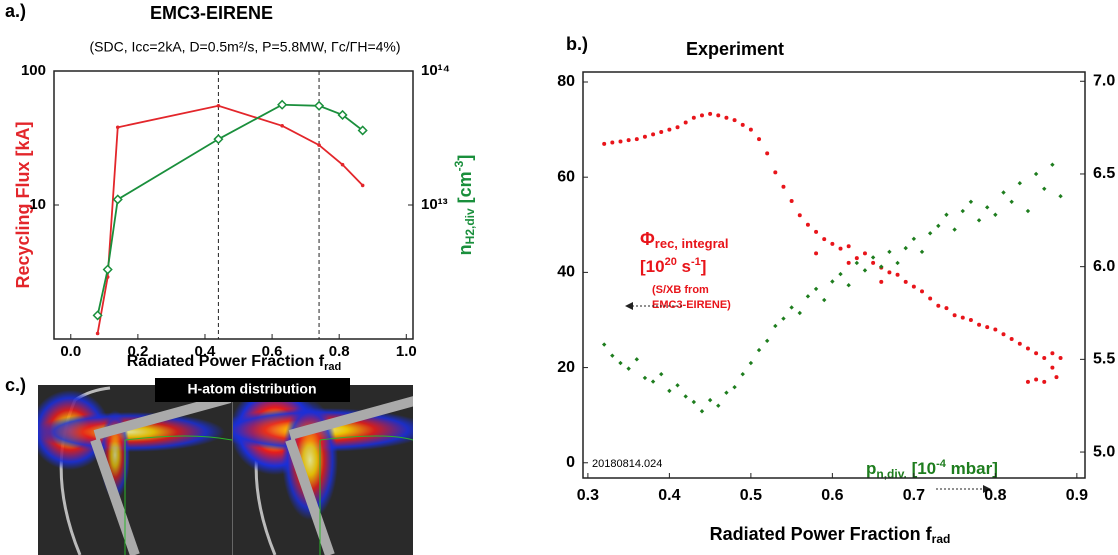  What do you see at coordinates (921, 468) in the screenshot?
I see `annotation-part: [10` at bounding box center [921, 468].